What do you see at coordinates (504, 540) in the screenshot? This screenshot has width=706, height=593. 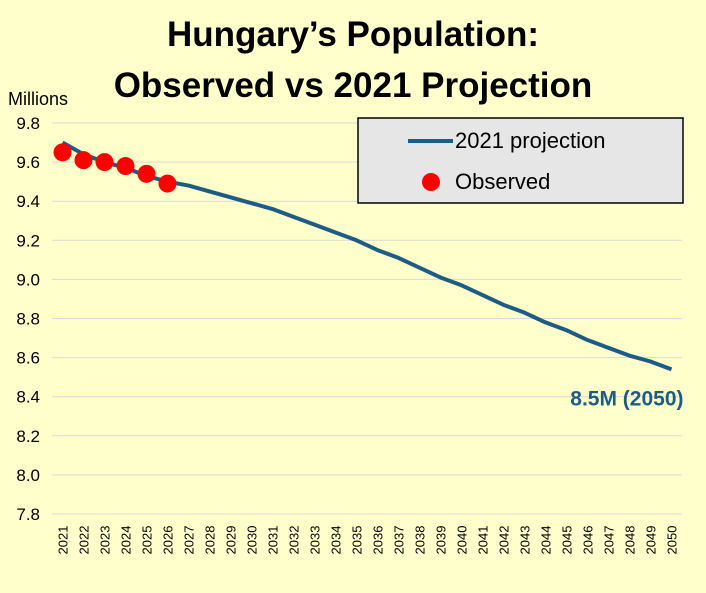 I see `x-tick-label: 2042` at bounding box center [504, 540].